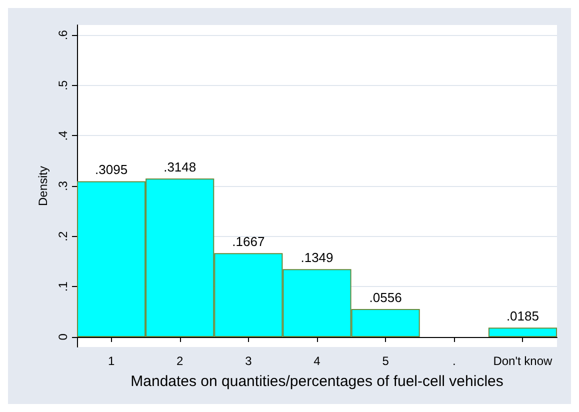 This screenshot has height=412, width=579. What do you see at coordinates (454, 361) in the screenshot?
I see `x-tick-label: .` at bounding box center [454, 361].